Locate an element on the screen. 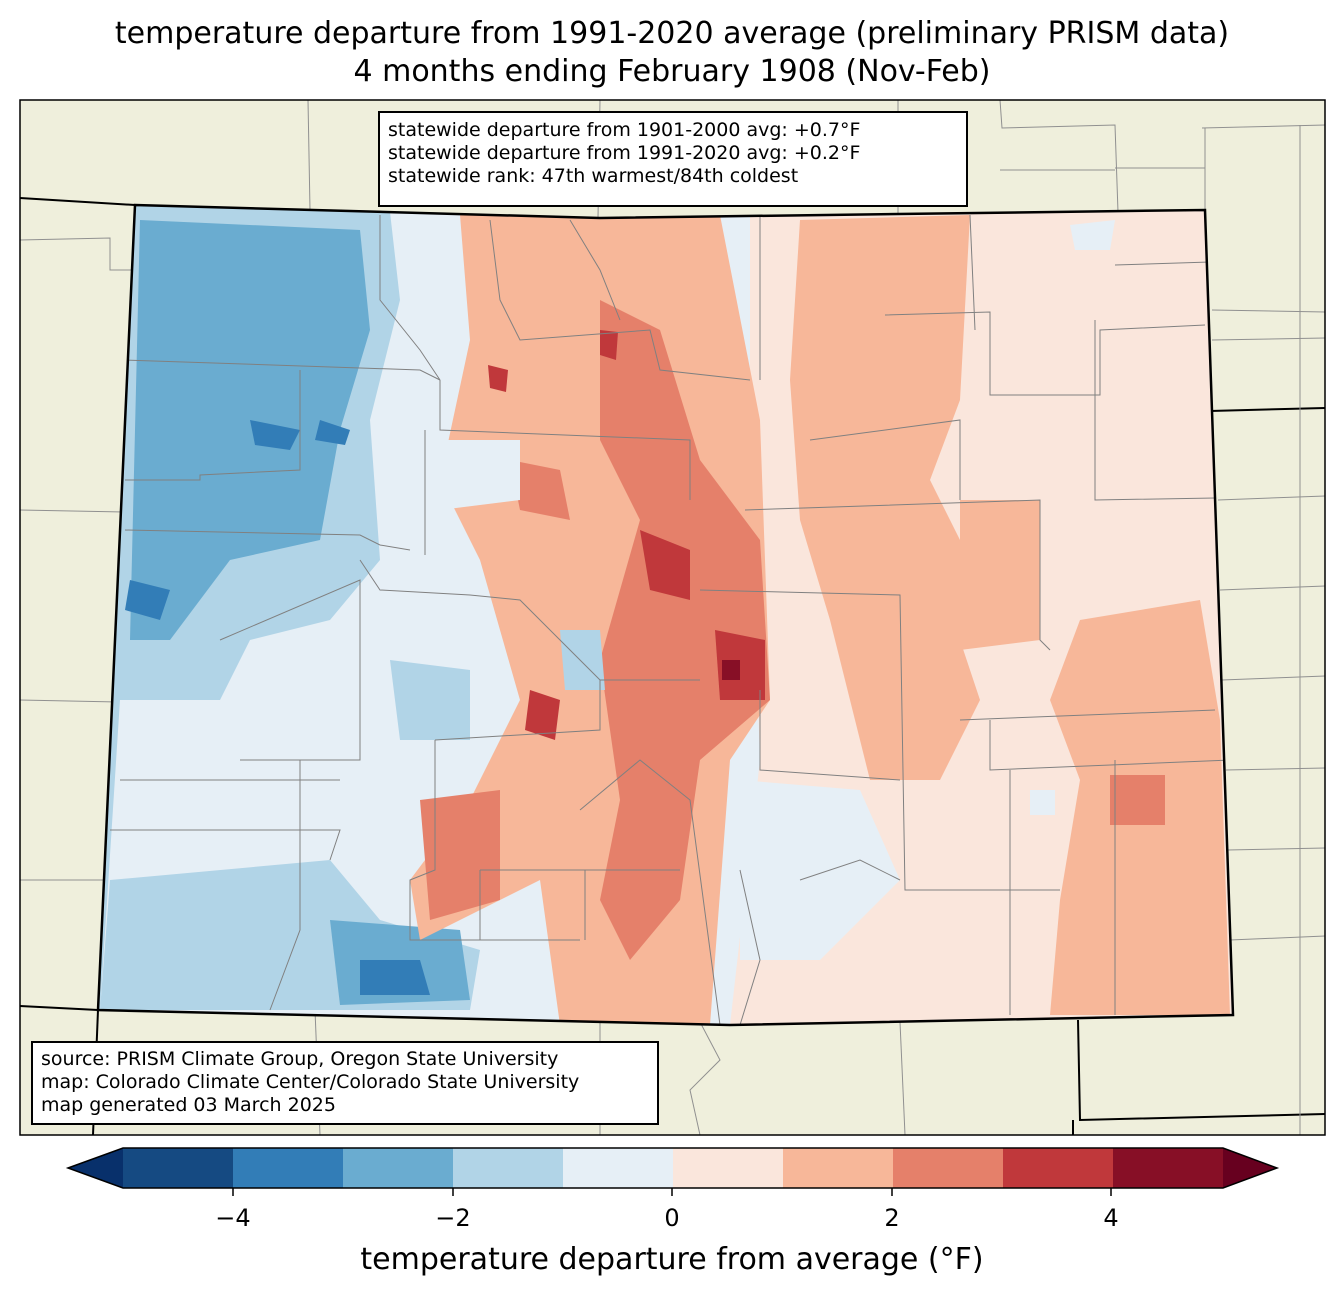  colorbar-tick-label: −4 is located at coordinates (233, 1218).